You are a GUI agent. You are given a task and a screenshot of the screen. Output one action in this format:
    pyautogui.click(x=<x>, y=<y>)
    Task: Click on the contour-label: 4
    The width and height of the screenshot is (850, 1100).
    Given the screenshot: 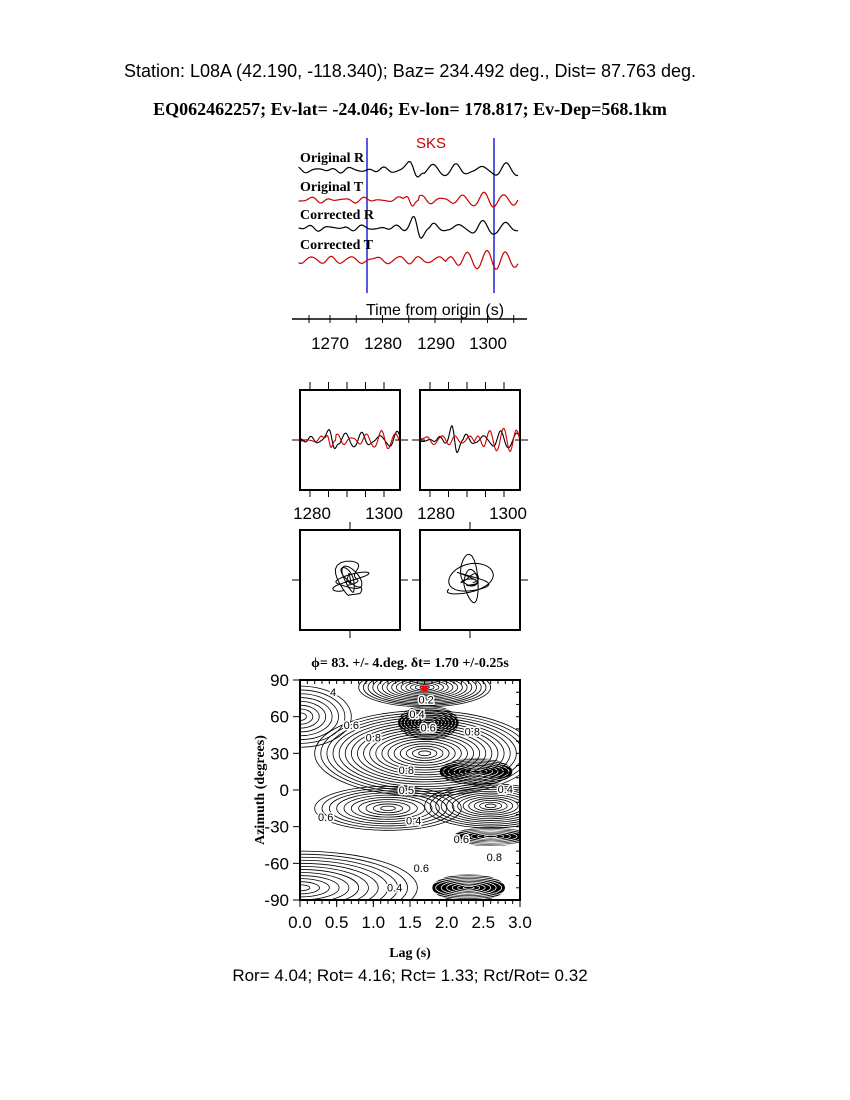 What is the action you would take?
    pyautogui.click(x=333, y=693)
    